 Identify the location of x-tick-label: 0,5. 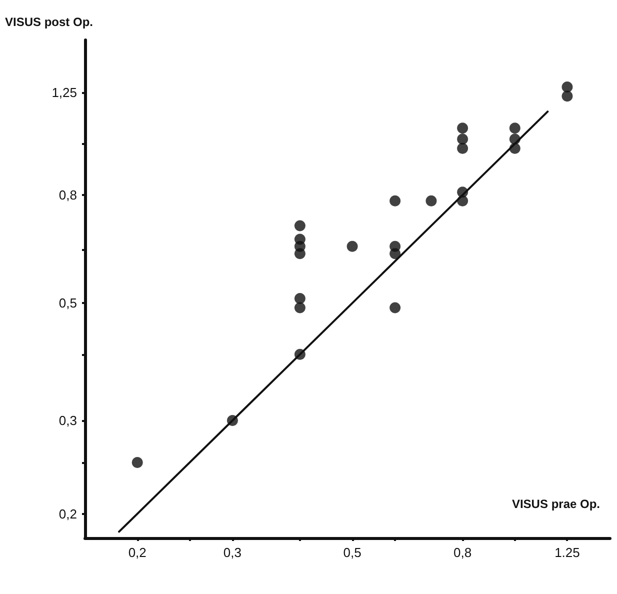
(352, 552).